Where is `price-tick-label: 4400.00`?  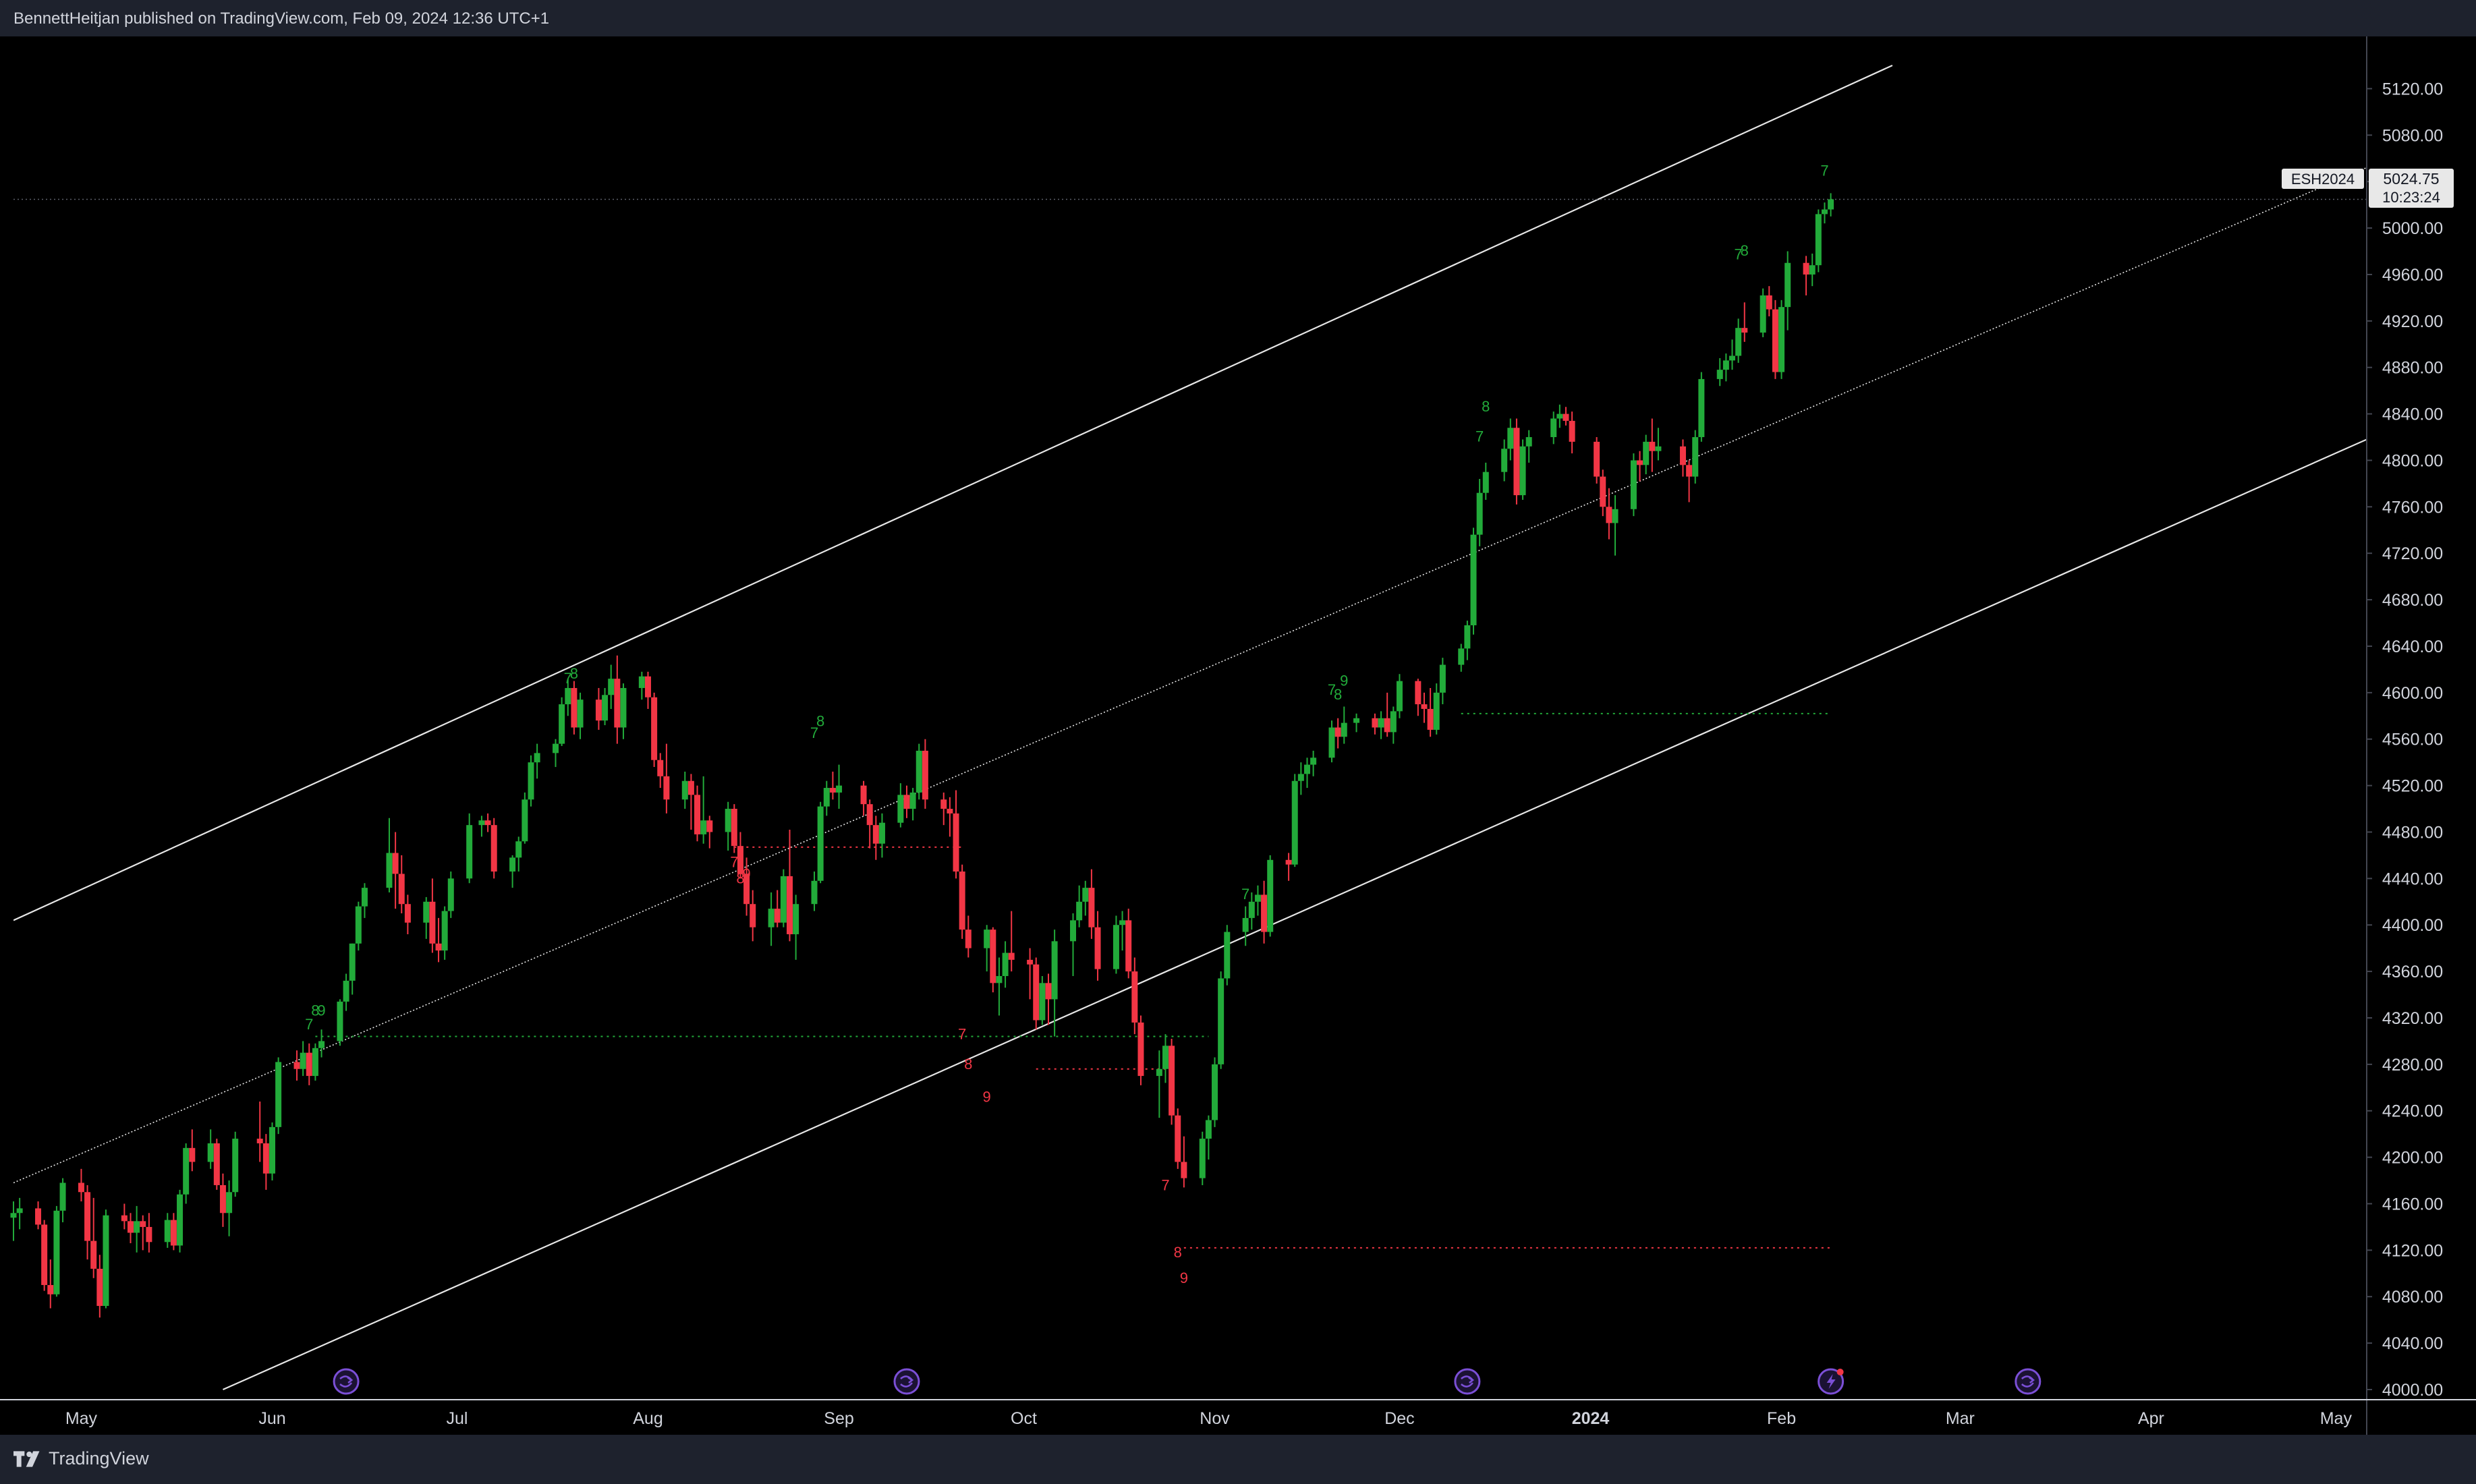 price-tick-label: 4400.00 is located at coordinates (2412, 926).